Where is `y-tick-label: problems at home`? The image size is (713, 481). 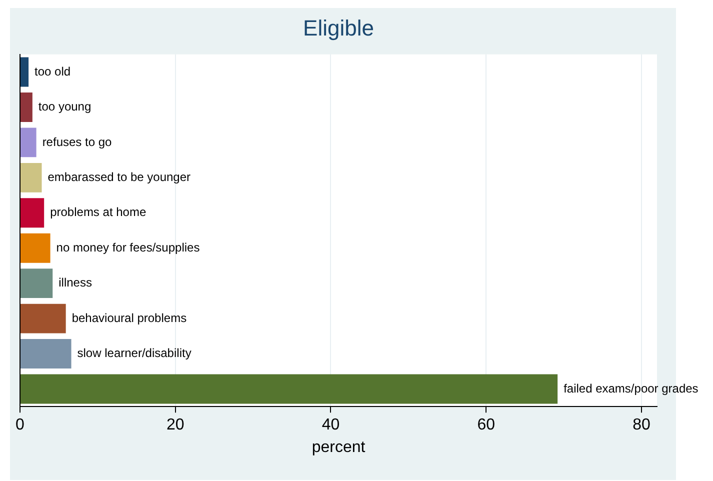 y-tick-label: problems at home is located at coordinates (98, 212).